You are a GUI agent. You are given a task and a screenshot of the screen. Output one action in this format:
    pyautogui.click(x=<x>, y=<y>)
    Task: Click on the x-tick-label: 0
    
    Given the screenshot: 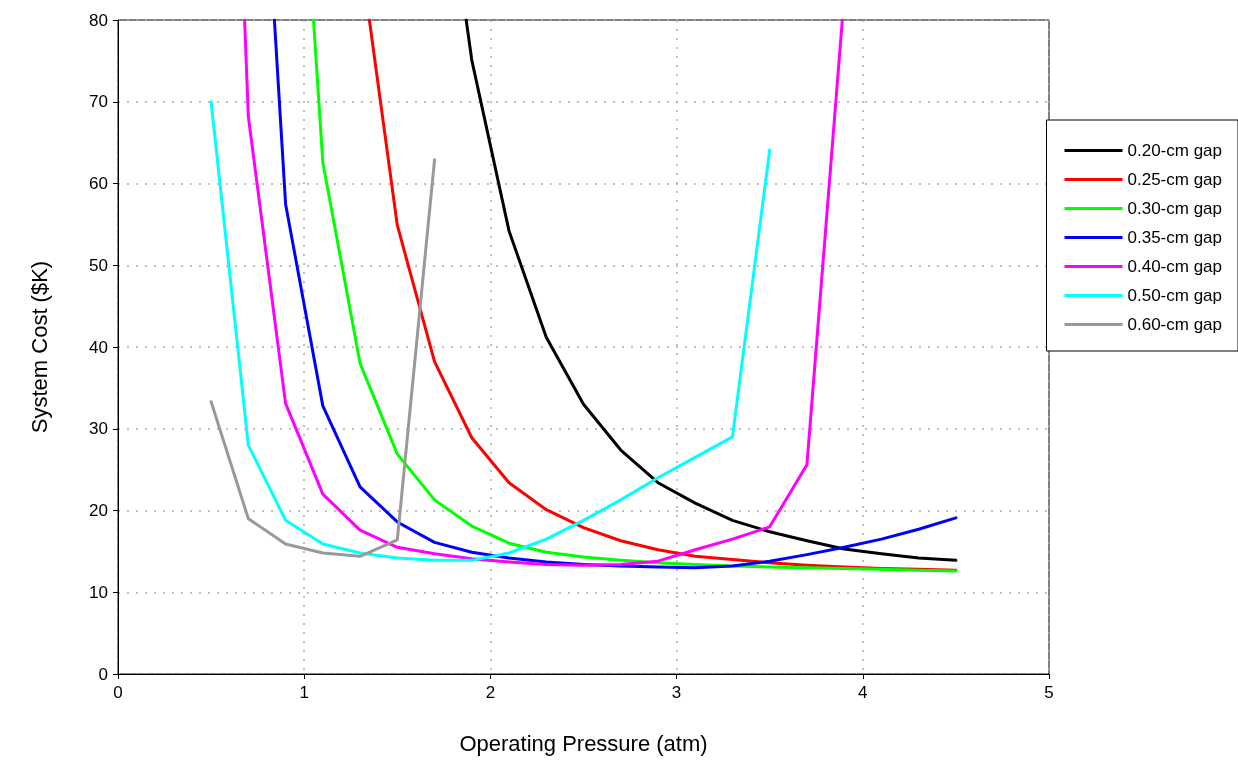 What is the action you would take?
    pyautogui.click(x=118, y=692)
    